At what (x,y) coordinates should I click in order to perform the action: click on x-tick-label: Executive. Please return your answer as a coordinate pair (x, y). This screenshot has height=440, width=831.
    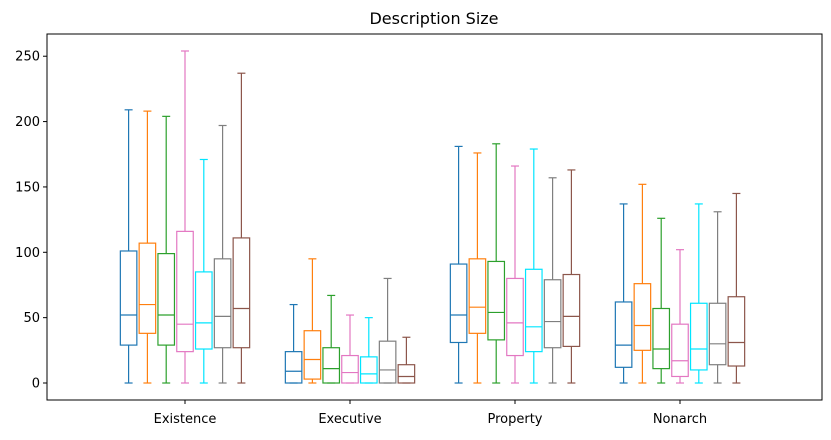
    Looking at the image, I should click on (349, 419).